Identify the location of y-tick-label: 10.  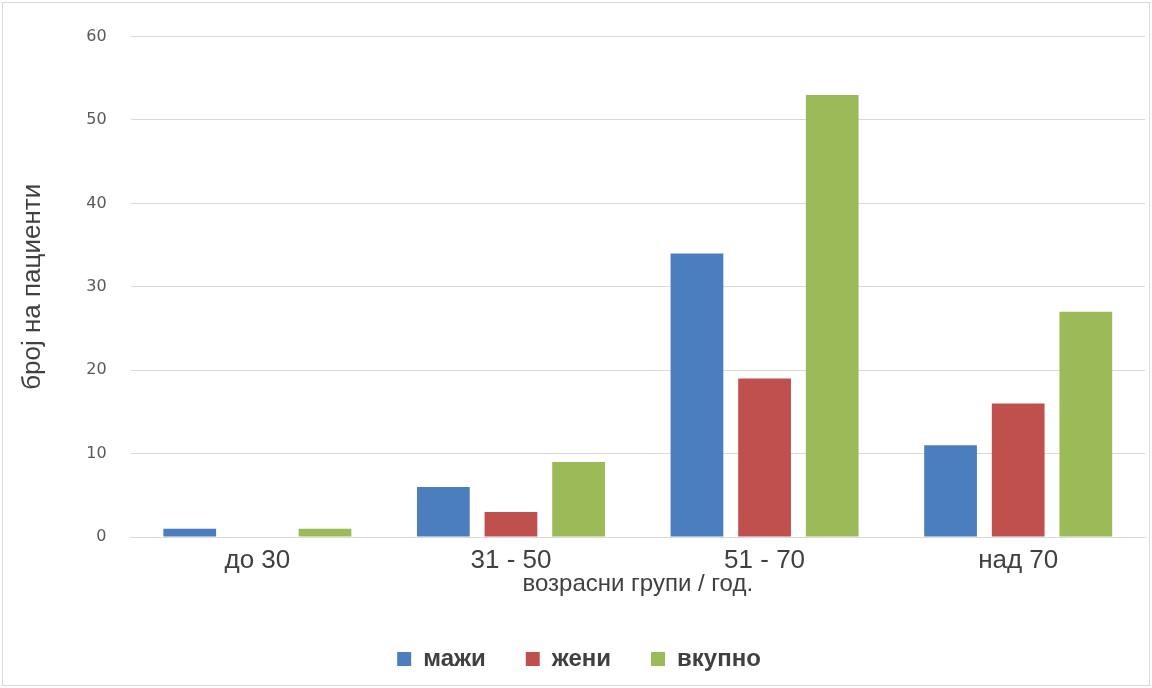
(96, 452).